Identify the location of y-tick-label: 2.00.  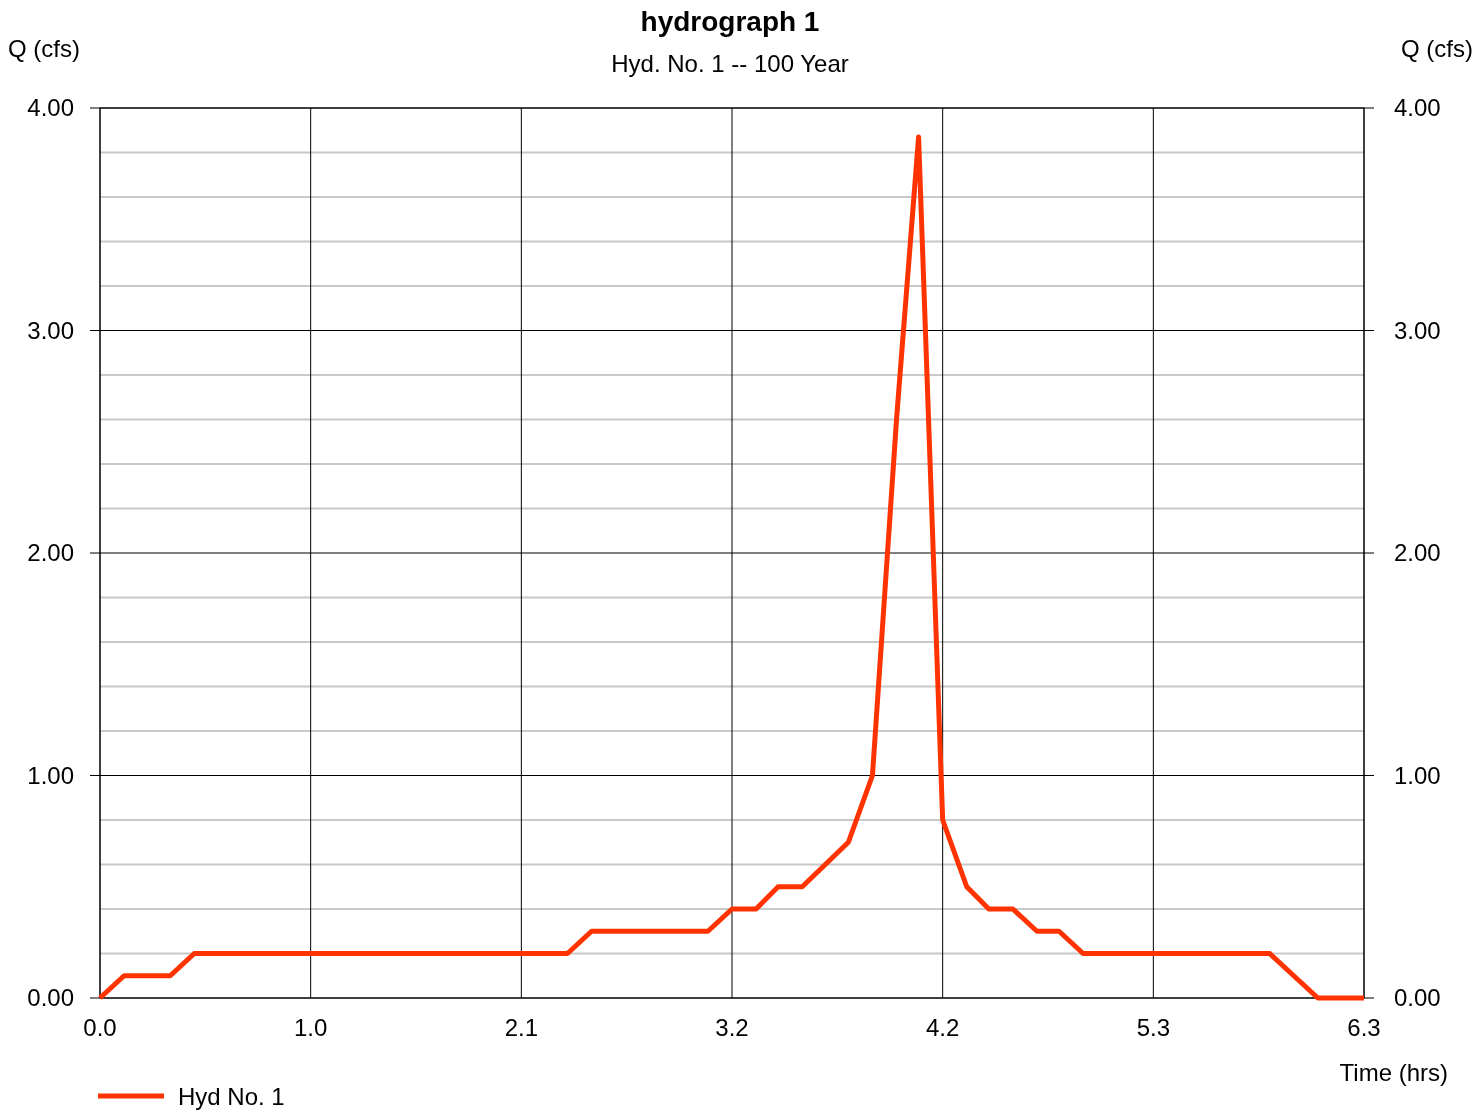
(50, 552).